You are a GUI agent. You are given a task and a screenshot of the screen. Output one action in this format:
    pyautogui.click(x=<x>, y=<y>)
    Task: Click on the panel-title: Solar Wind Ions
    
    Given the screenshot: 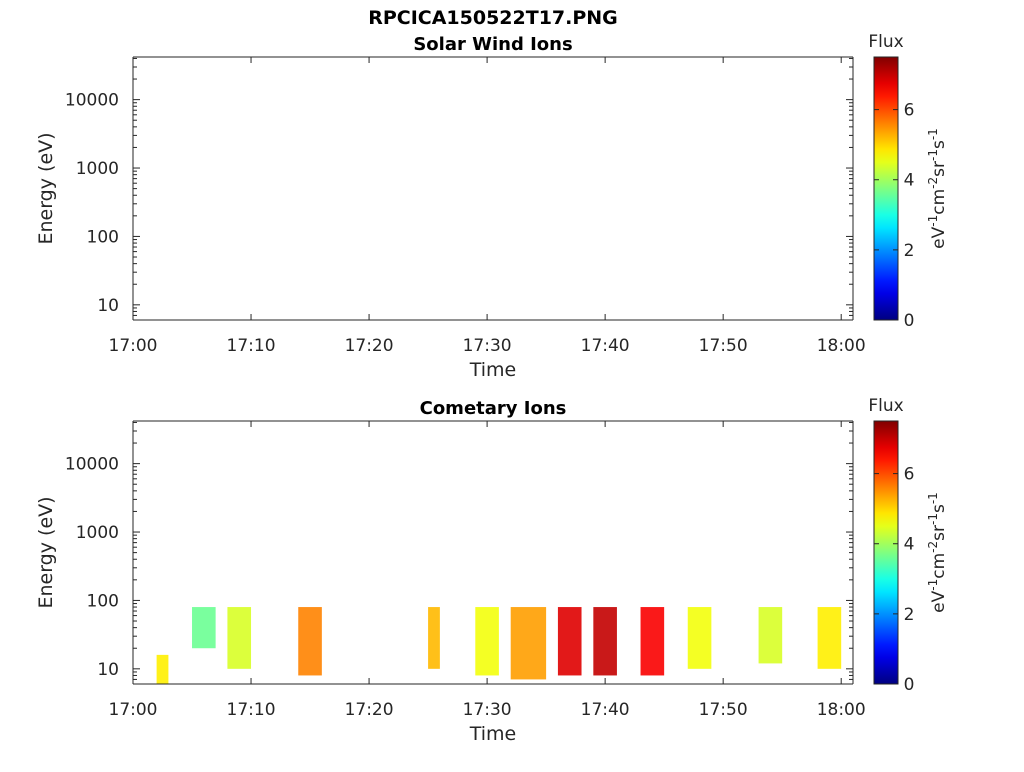 What is the action you would take?
    pyautogui.click(x=492, y=44)
    